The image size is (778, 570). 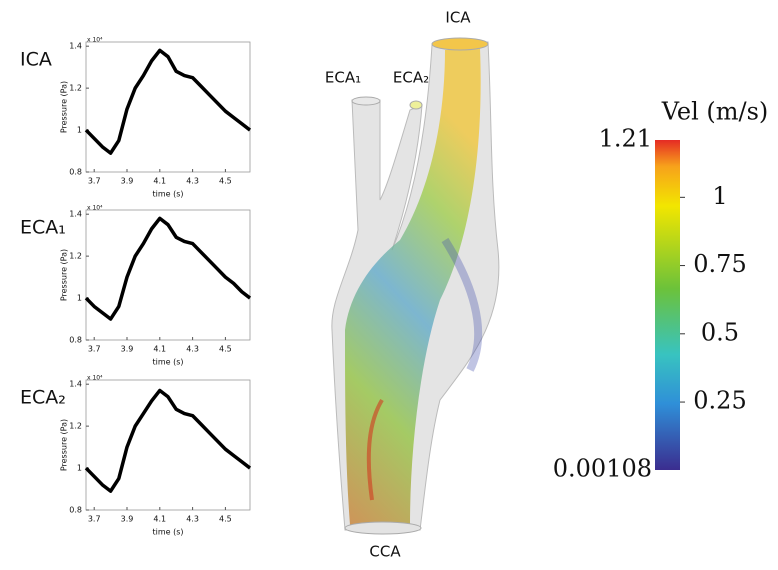 I want to click on colorbar-tick-label: 0.75, so click(x=719, y=264).